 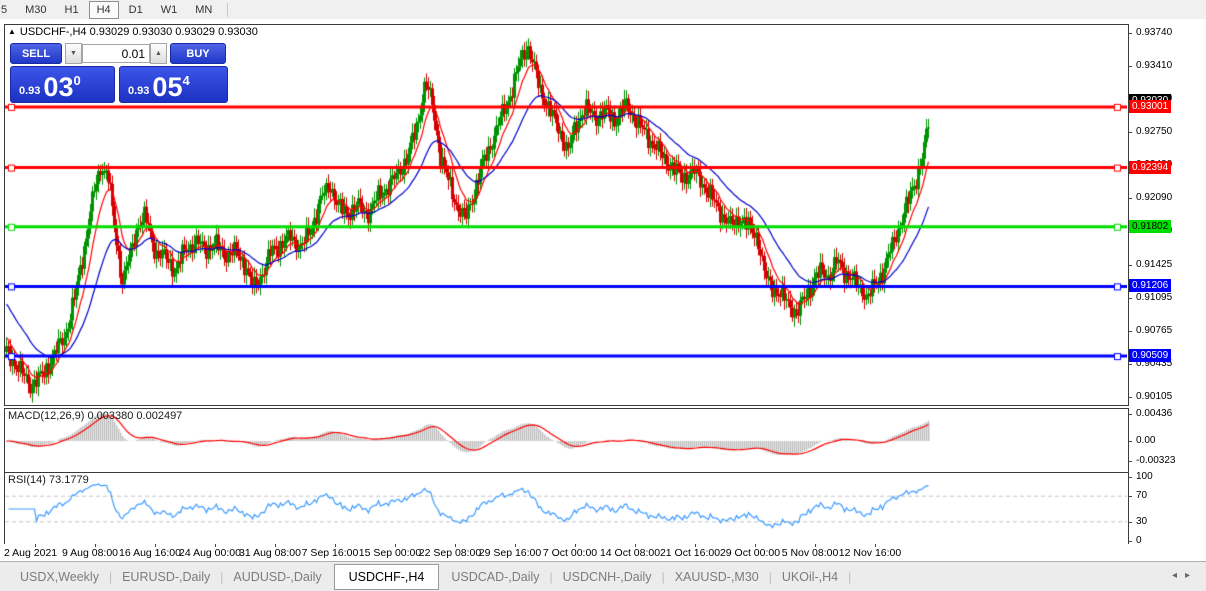 I want to click on price-axis-tick: 0.93410, so click(x=1165, y=65).